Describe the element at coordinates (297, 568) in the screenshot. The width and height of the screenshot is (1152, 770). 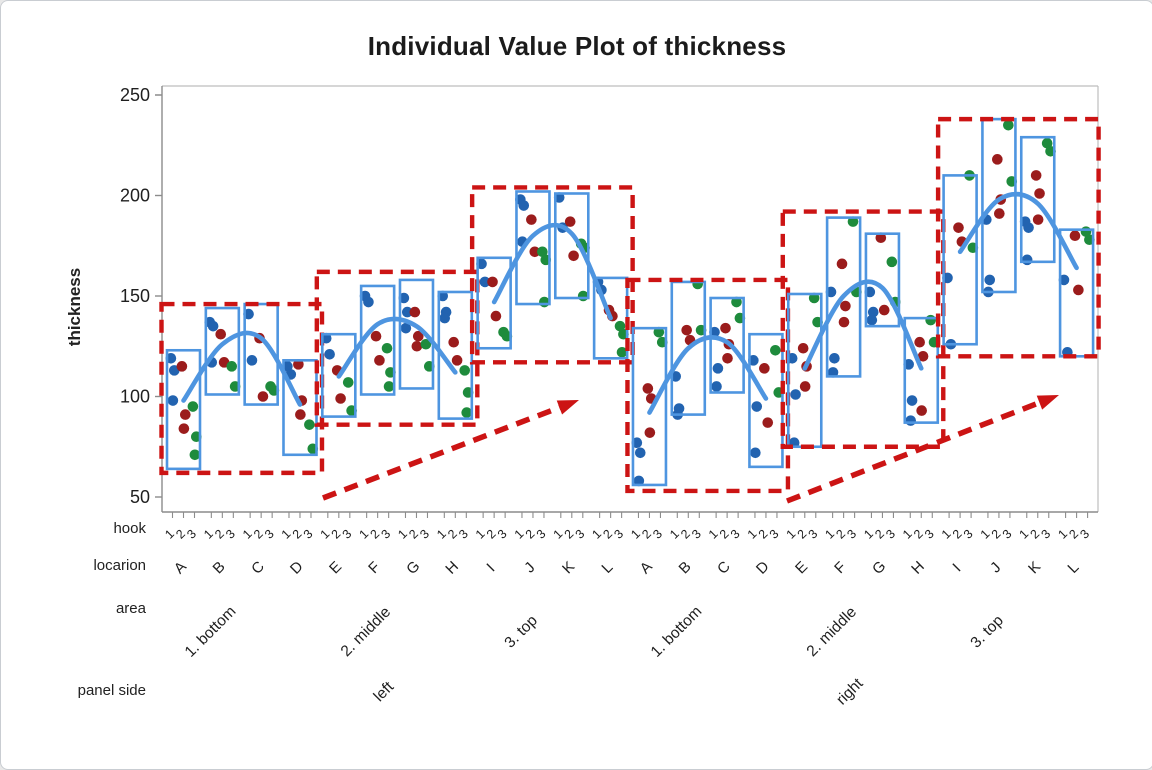
I see `location-label: D` at that location.